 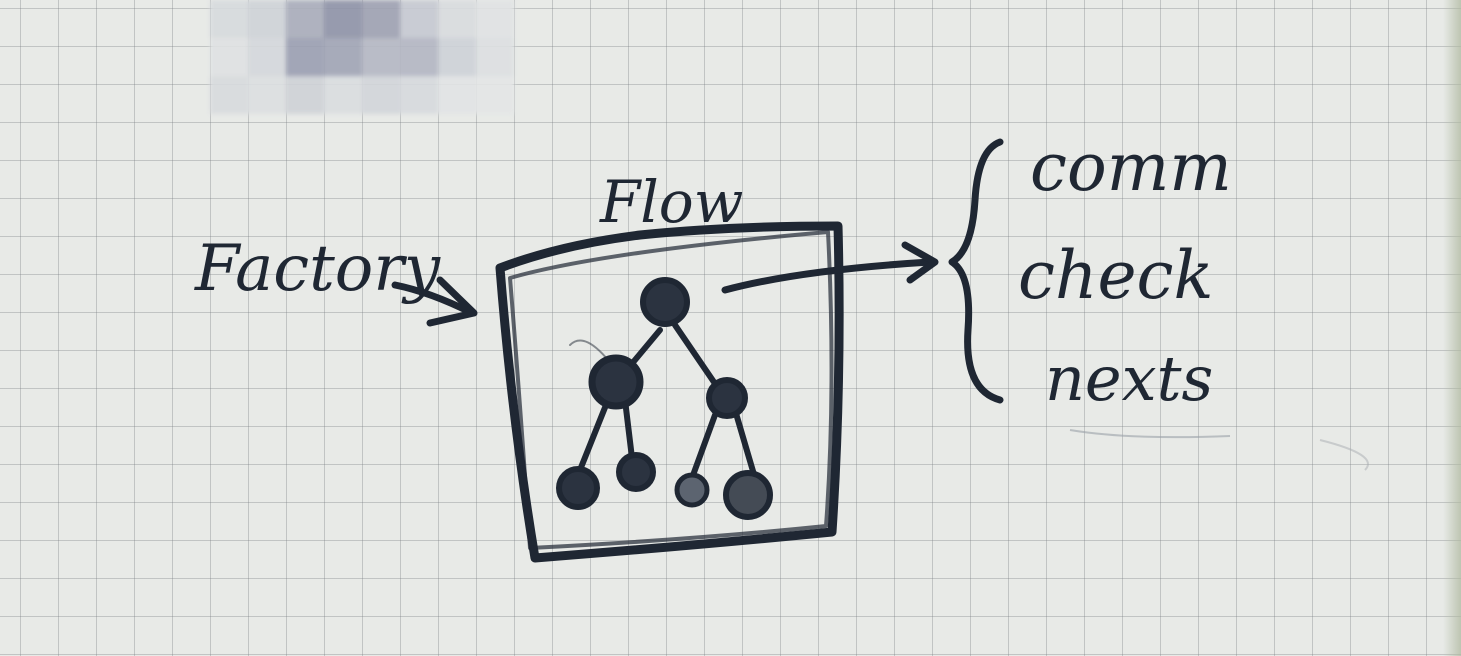 I want to click on flow-box, so click(x=669, y=392).